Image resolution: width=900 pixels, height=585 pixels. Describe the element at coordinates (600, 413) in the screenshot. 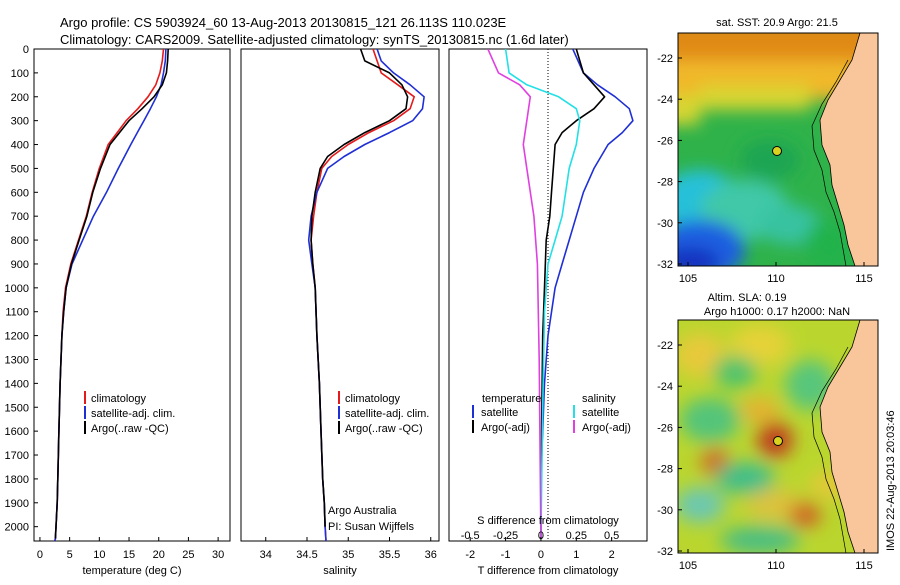

I see `legend-label-sal-satellite: satellite` at that location.